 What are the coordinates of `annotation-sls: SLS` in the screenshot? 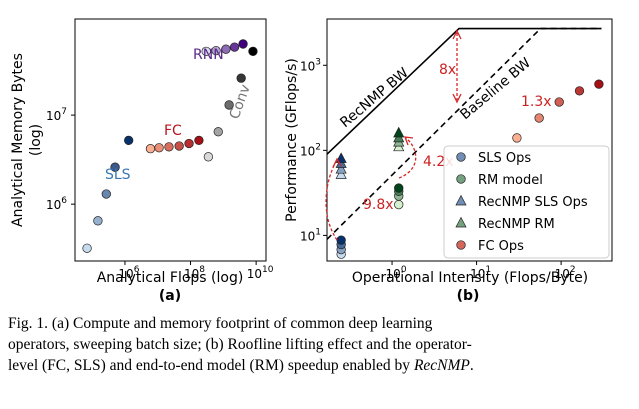 It's located at (118, 175).